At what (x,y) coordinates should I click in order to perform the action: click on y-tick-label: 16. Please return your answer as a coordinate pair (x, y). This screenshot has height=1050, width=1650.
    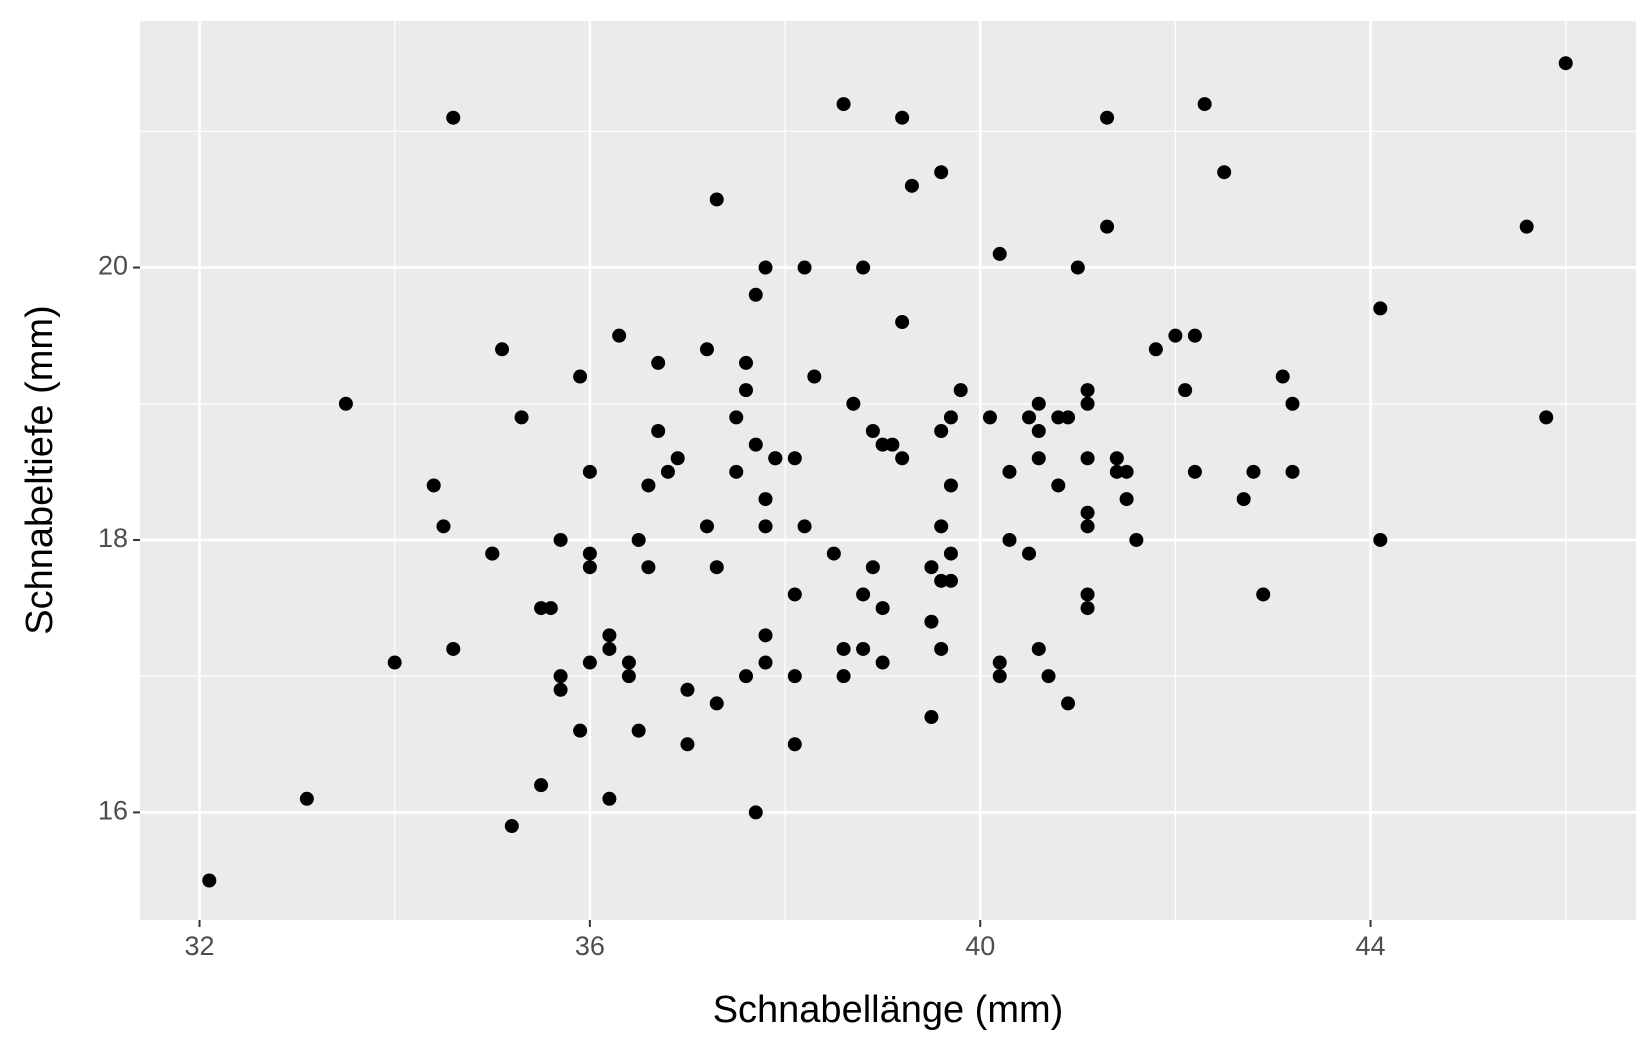
    Looking at the image, I should click on (113, 811).